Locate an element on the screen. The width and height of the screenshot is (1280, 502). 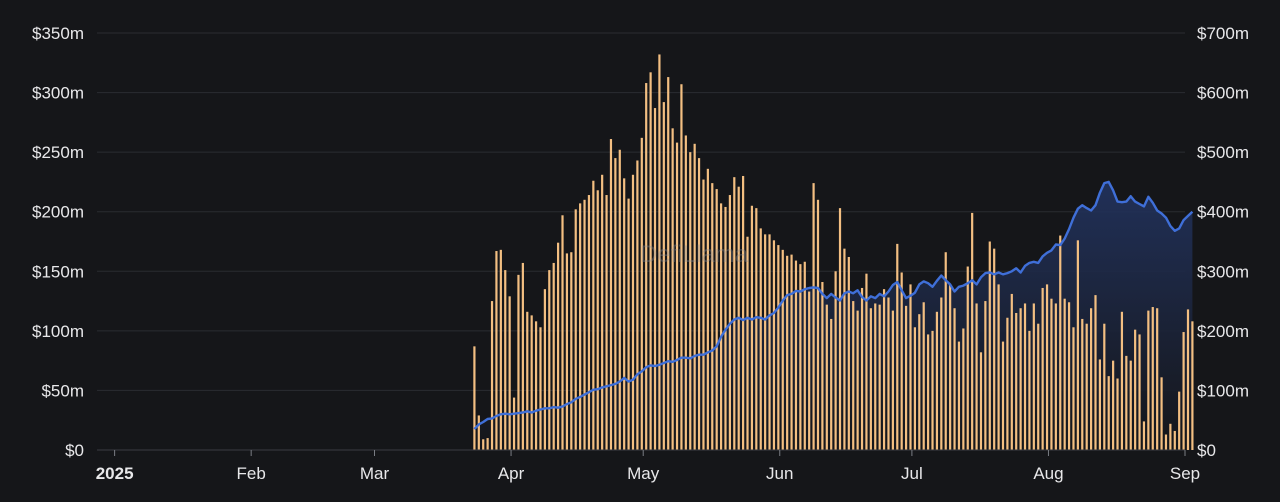
y-left-tick-label: $350m is located at coordinates (58, 33).